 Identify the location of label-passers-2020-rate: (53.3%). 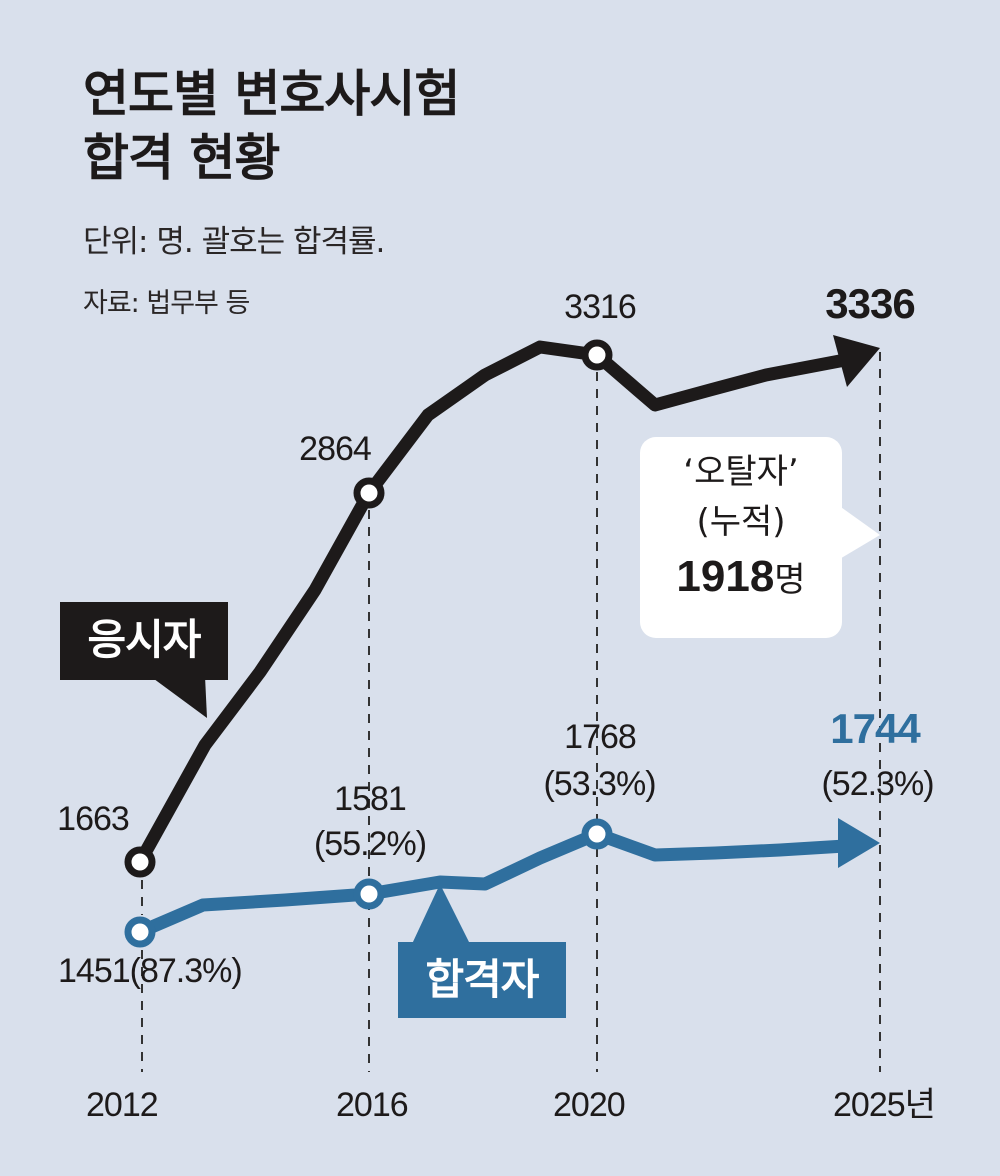
(599, 784).